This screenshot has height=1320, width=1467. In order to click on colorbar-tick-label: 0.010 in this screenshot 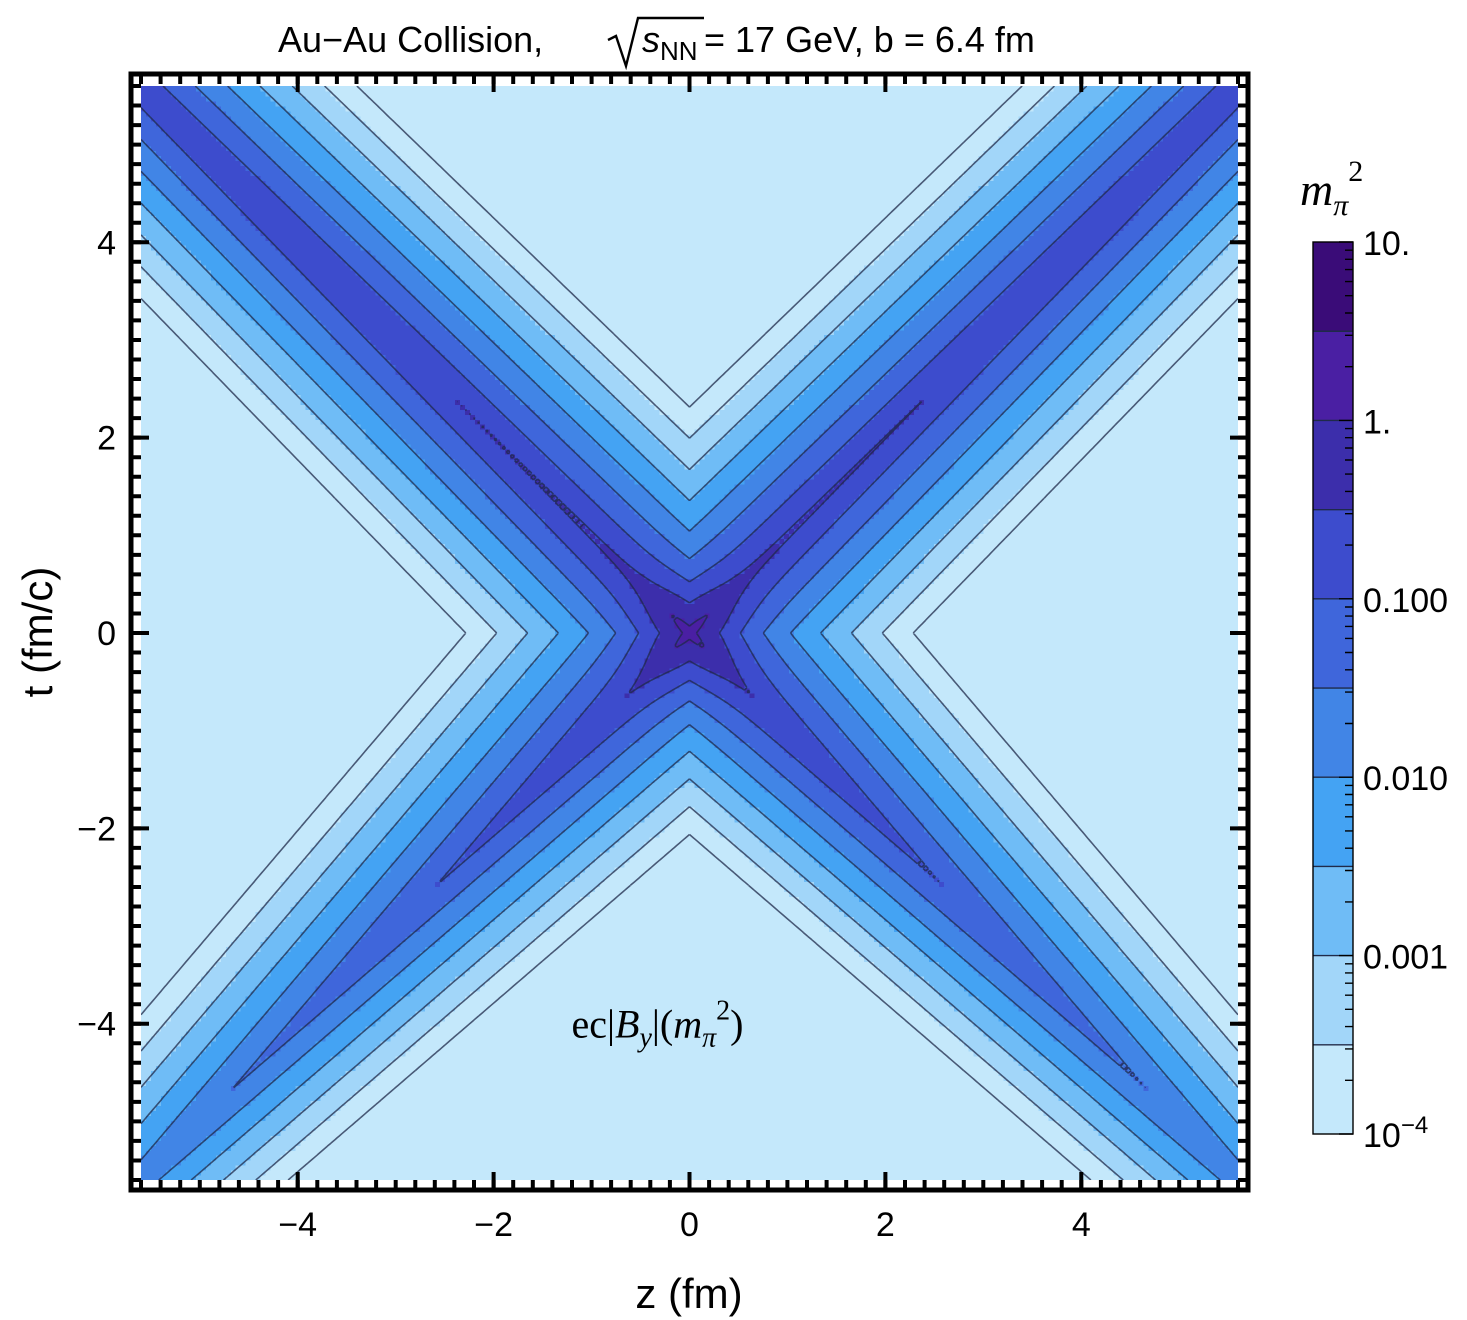, I will do `click(1405, 779)`.